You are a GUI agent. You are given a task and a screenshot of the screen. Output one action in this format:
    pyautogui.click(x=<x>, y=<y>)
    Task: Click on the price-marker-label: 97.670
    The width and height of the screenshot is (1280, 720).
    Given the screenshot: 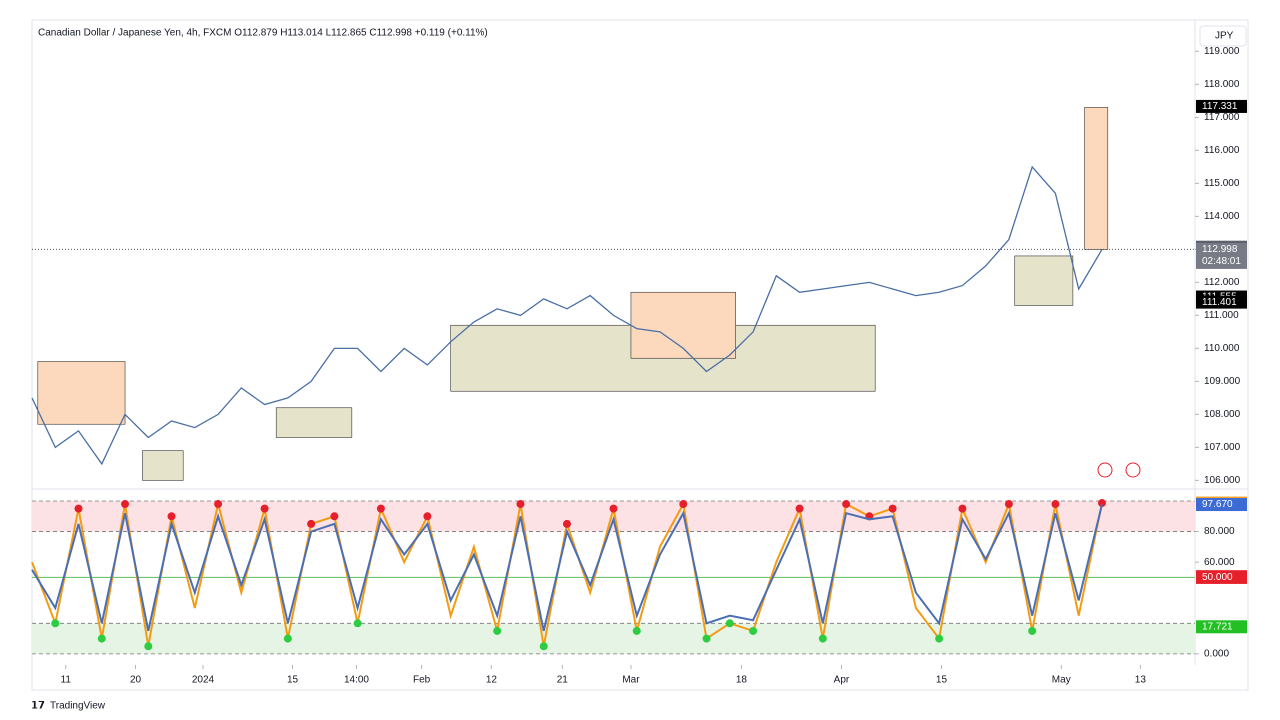 What is the action you would take?
    pyautogui.click(x=1217, y=504)
    